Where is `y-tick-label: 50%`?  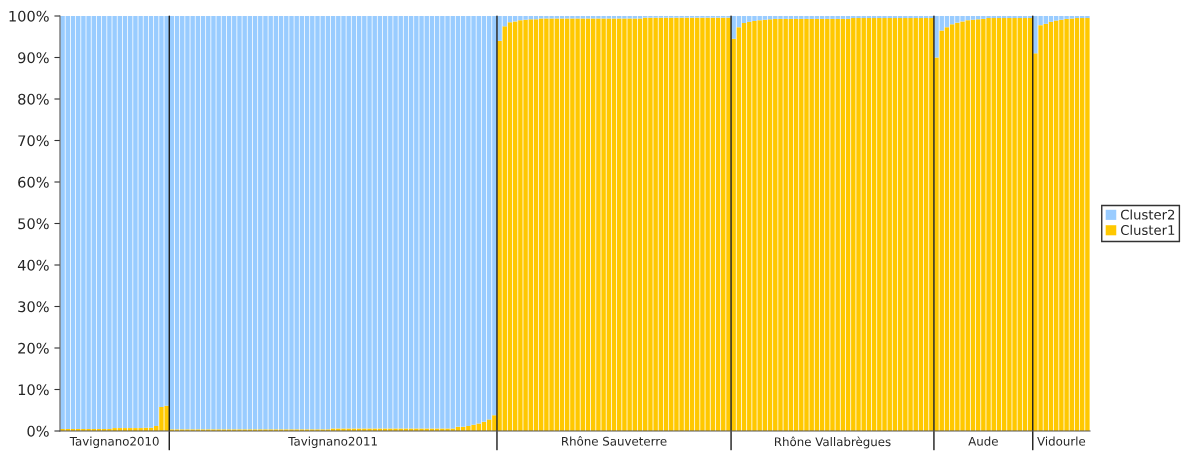 y-tick-label: 50% is located at coordinates (33, 224).